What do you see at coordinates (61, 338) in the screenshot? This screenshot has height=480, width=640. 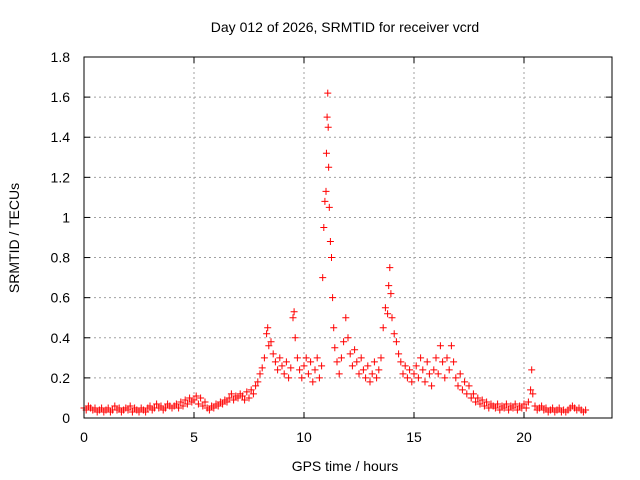 I see `y-tick-label: 0.4` at bounding box center [61, 338].